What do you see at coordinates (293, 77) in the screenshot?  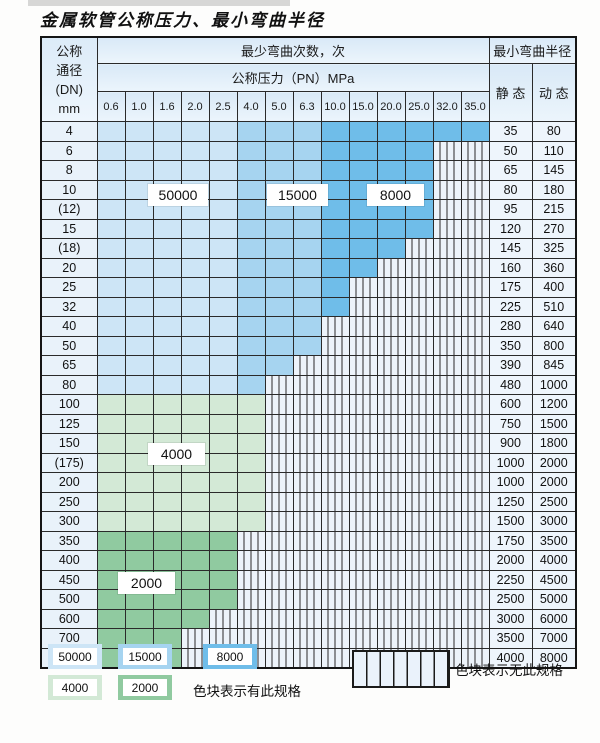 I see `pn-header: 公称压力（PN）MPa` at bounding box center [293, 77].